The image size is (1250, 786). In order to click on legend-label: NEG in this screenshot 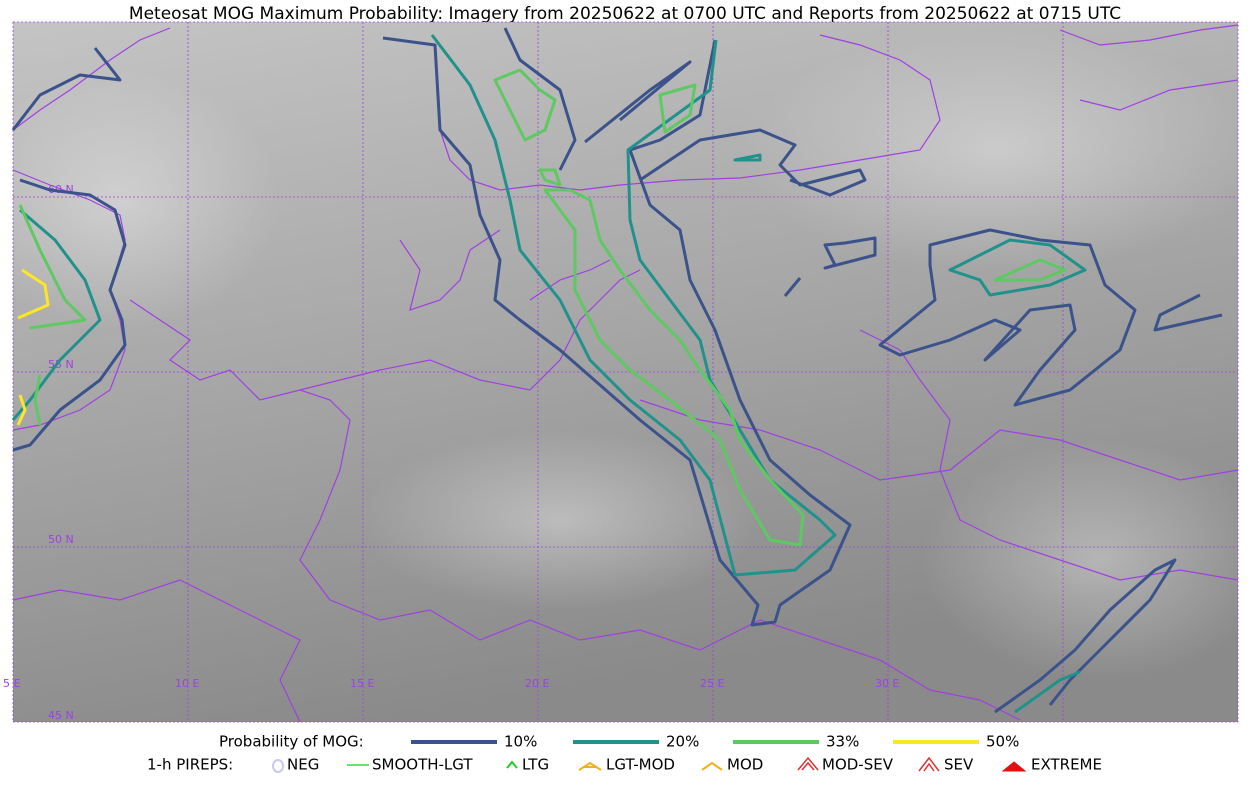, I will do `click(303, 765)`.